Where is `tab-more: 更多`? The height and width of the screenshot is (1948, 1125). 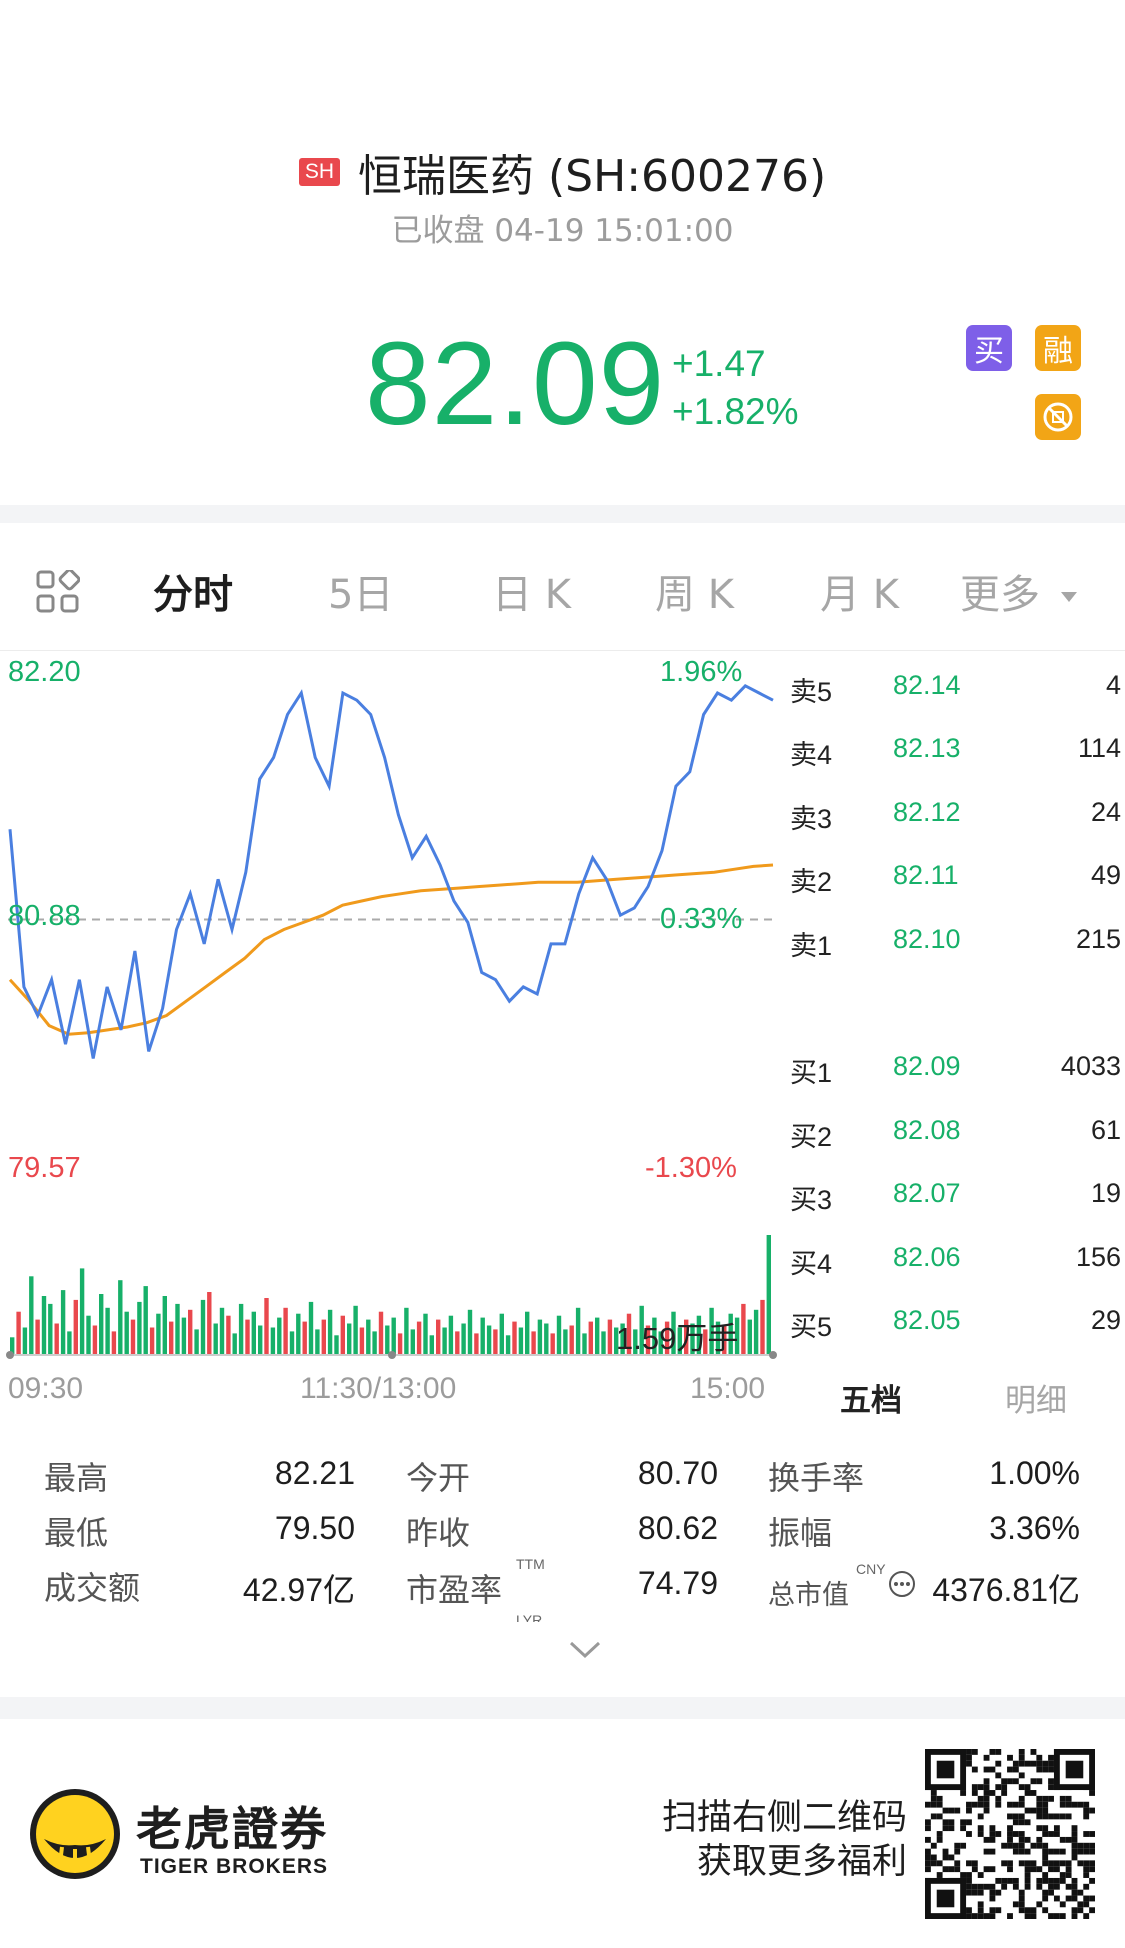
tab-more: 更多 is located at coordinates (1019, 591).